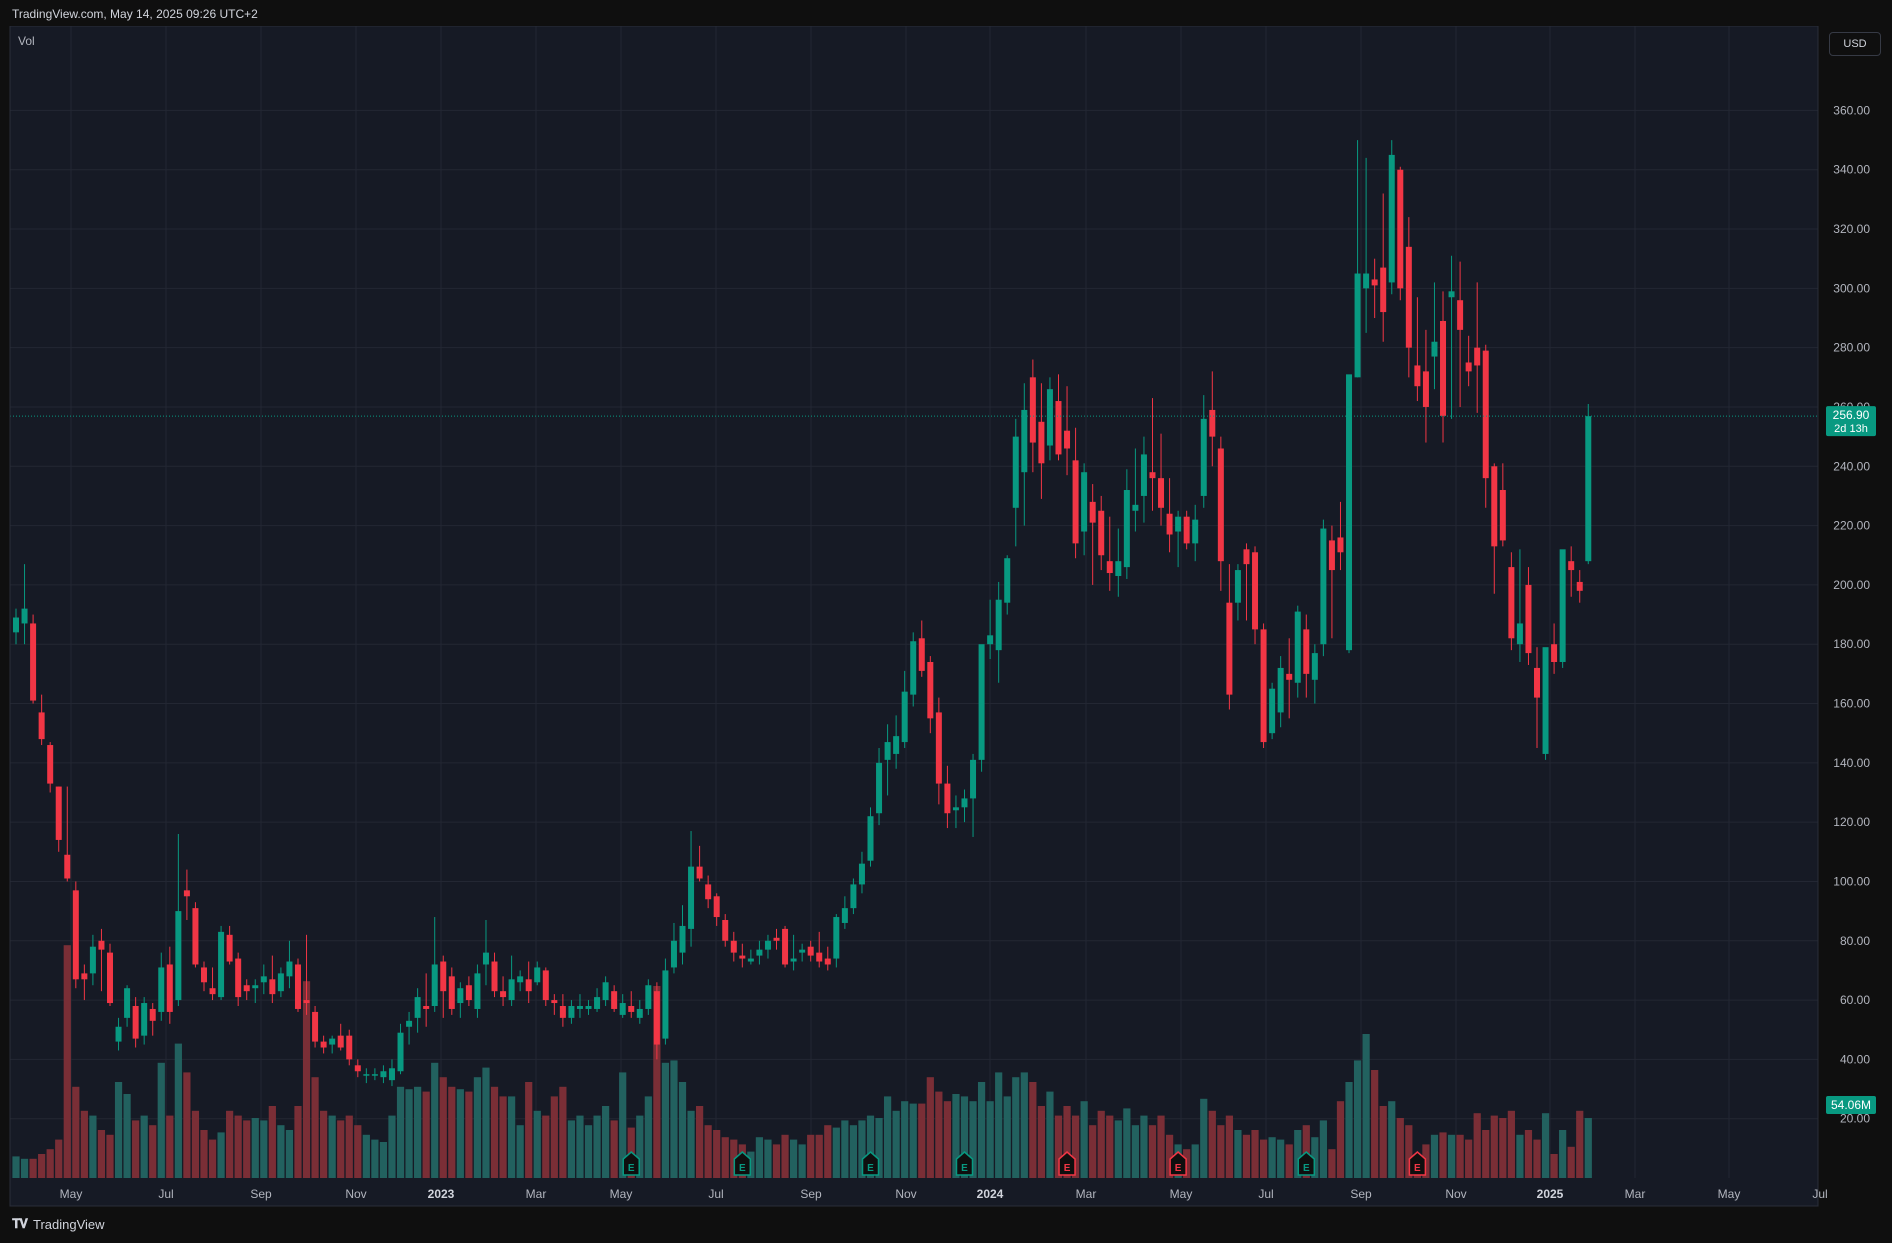 Image resolution: width=1892 pixels, height=1243 pixels. What do you see at coordinates (441, 1194) in the screenshot?
I see `time-tick-label: 2023` at bounding box center [441, 1194].